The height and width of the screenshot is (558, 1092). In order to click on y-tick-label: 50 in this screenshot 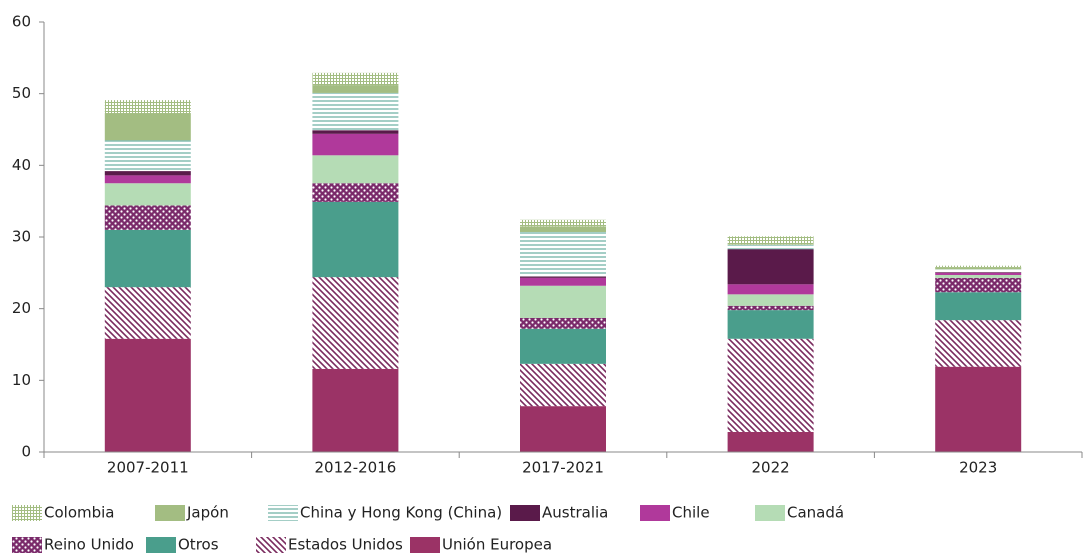, I will do `click(21, 93)`.